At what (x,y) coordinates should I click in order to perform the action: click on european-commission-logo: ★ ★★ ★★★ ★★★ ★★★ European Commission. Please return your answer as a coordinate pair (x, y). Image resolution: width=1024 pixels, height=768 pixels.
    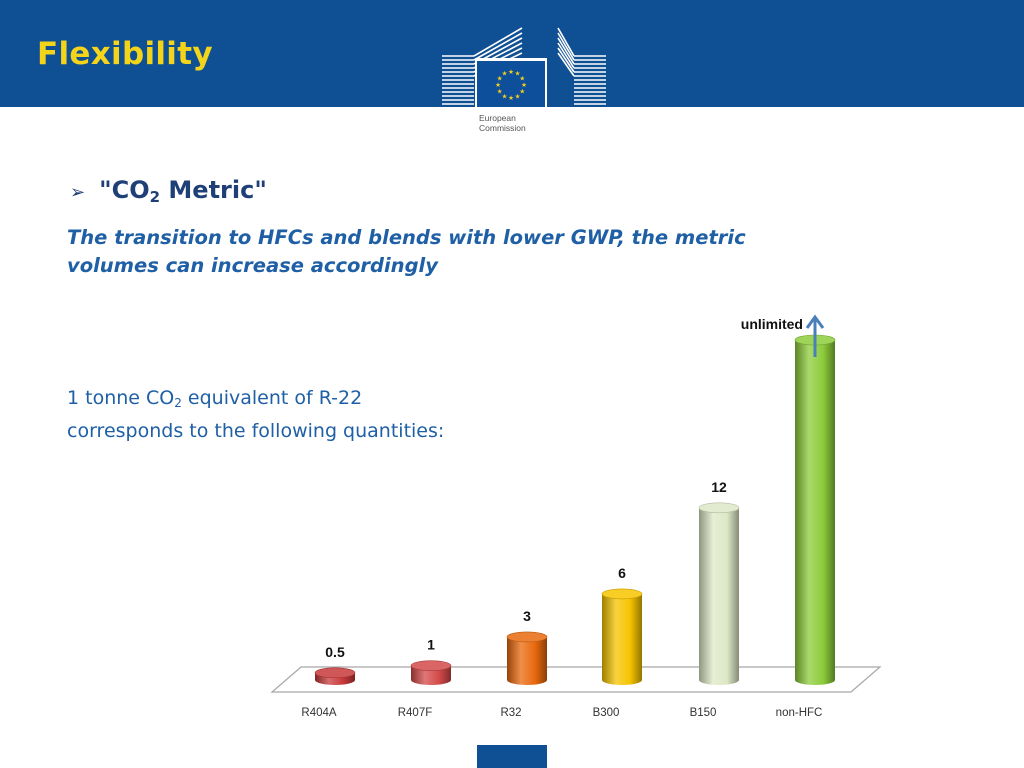
    Looking at the image, I should click on (524, 84).